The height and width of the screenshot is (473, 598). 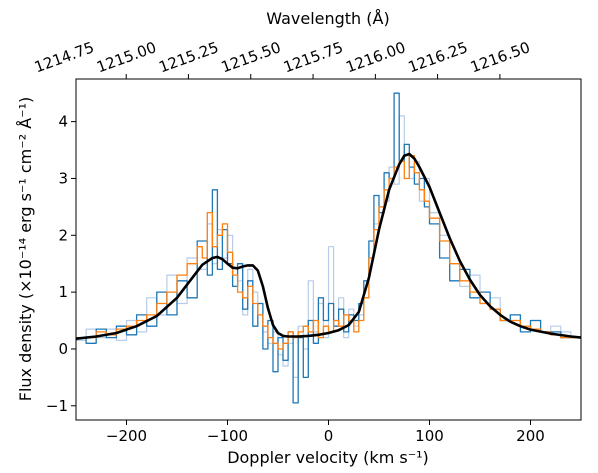 I want to click on top-x-tick-label: 1215.00, so click(x=126, y=57).